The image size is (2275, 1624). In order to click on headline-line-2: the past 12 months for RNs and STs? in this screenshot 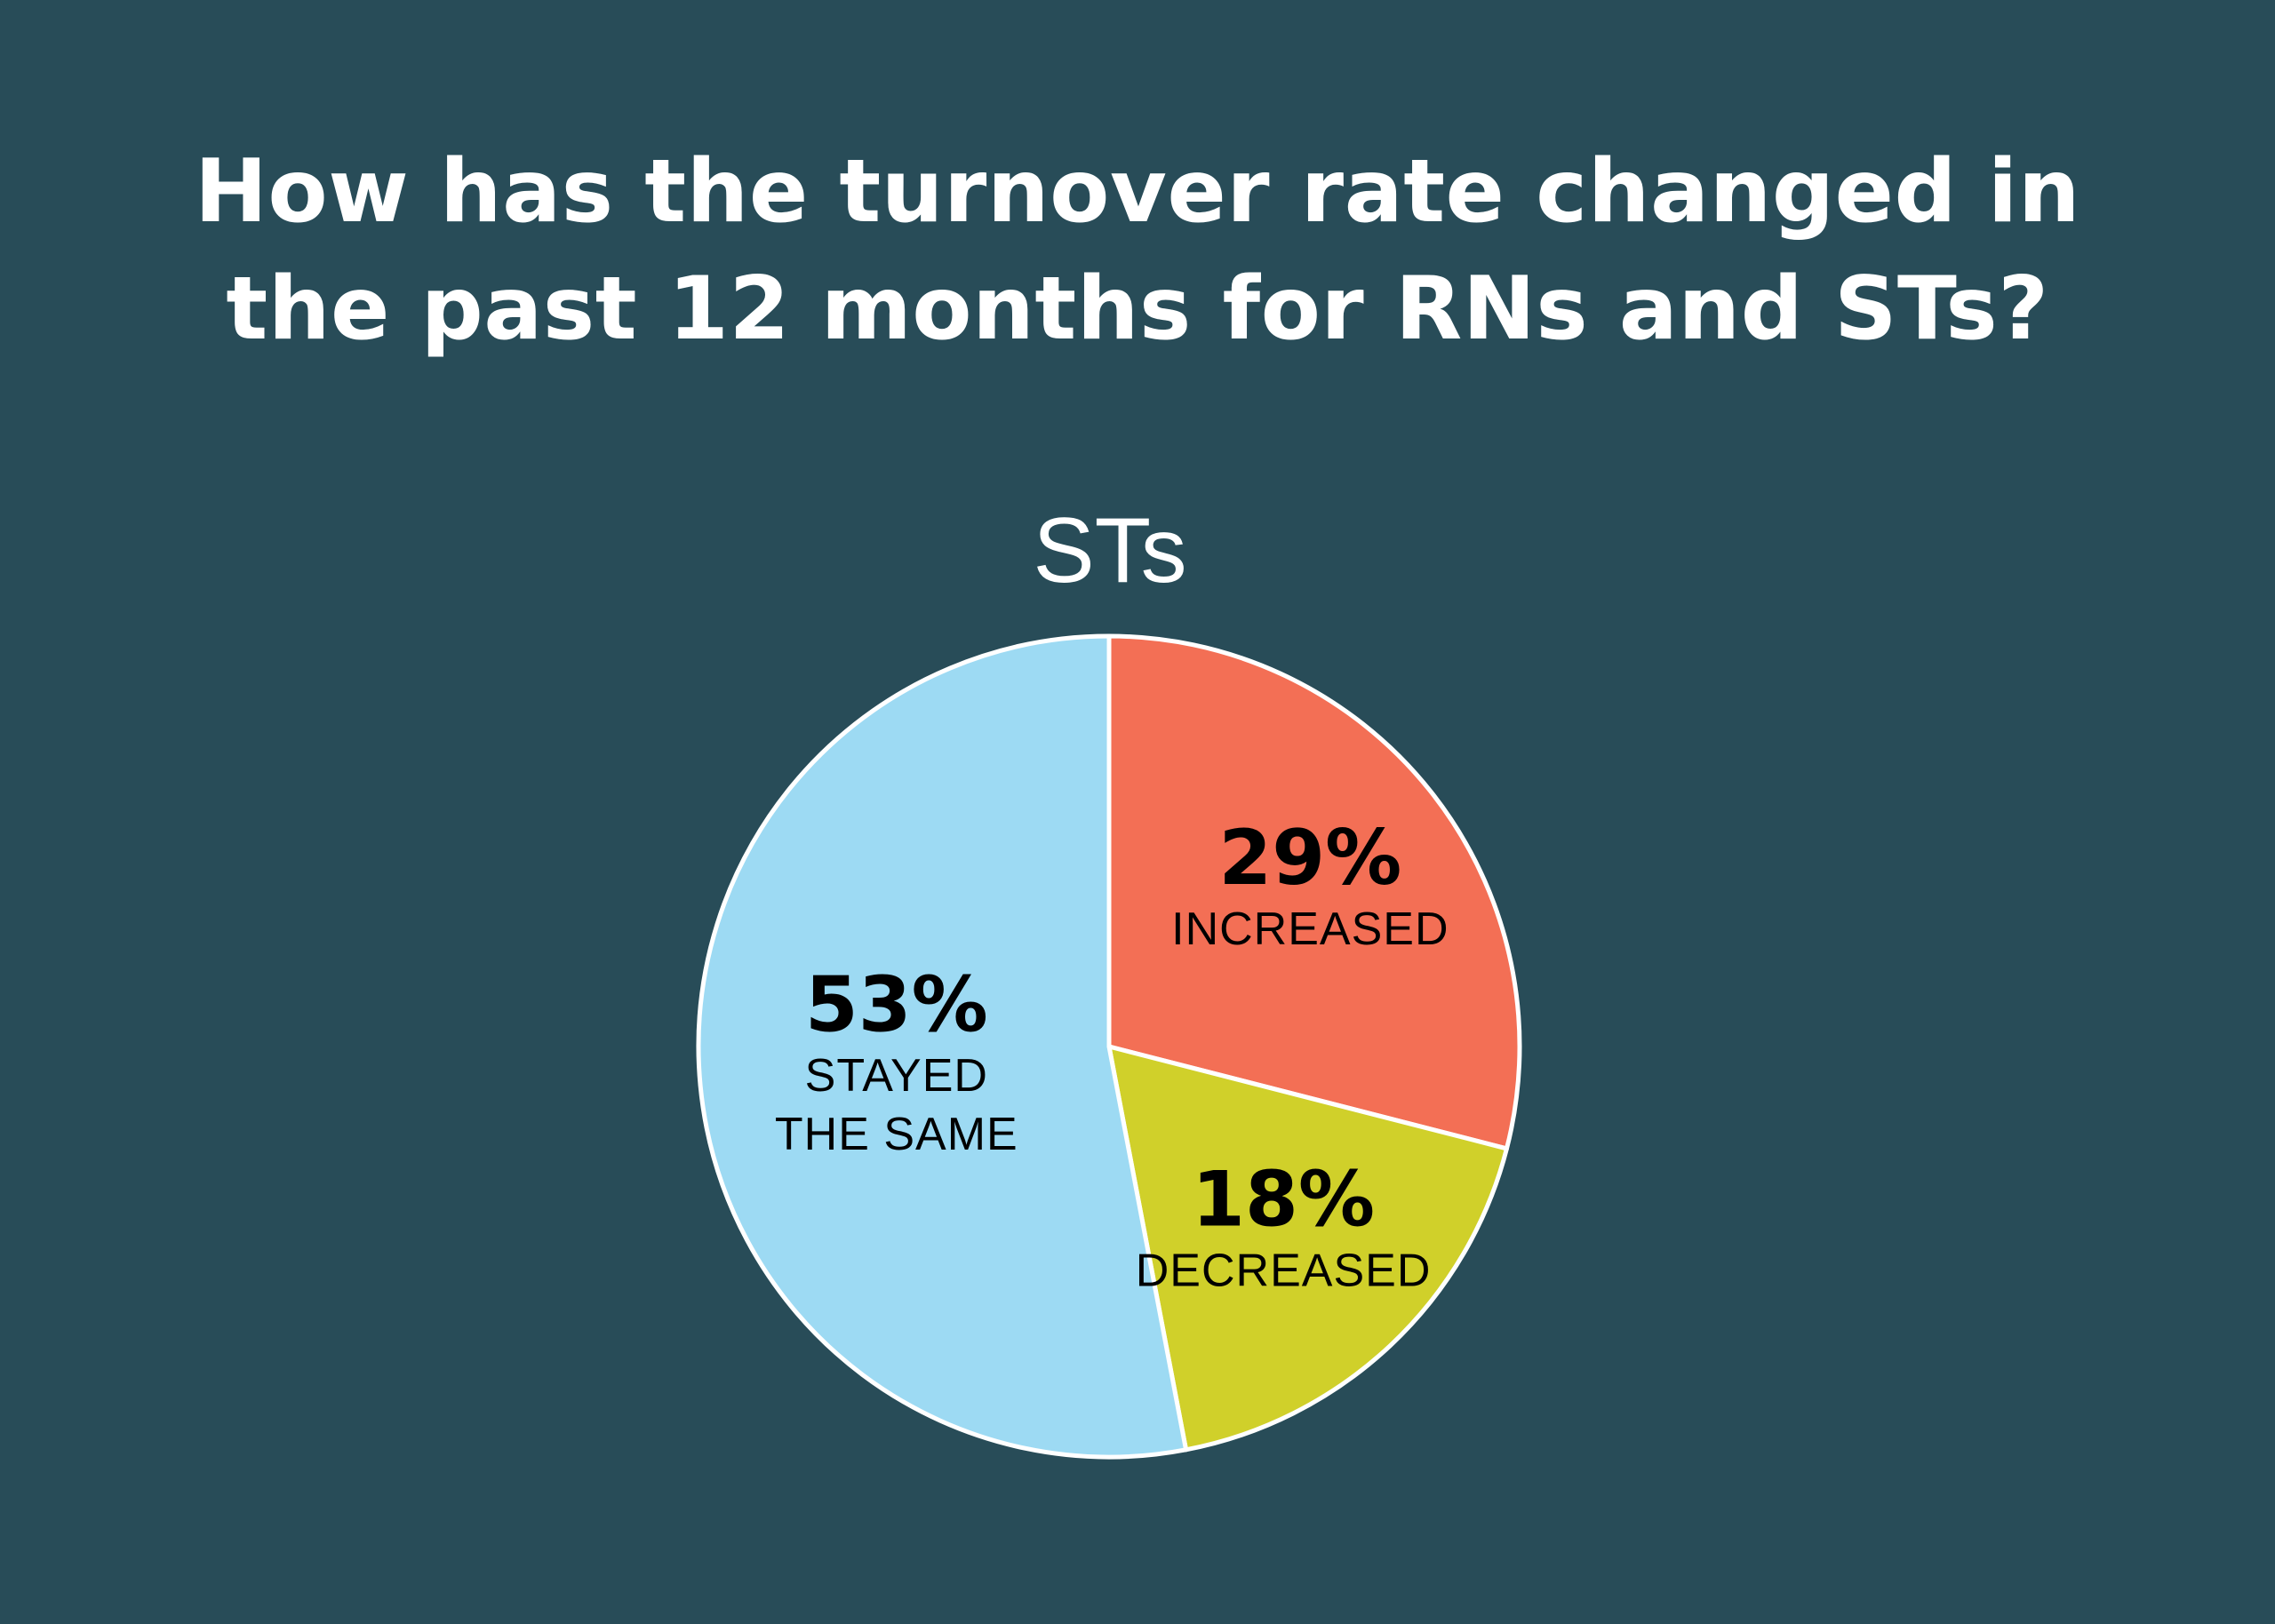, I will do `click(1137, 309)`.